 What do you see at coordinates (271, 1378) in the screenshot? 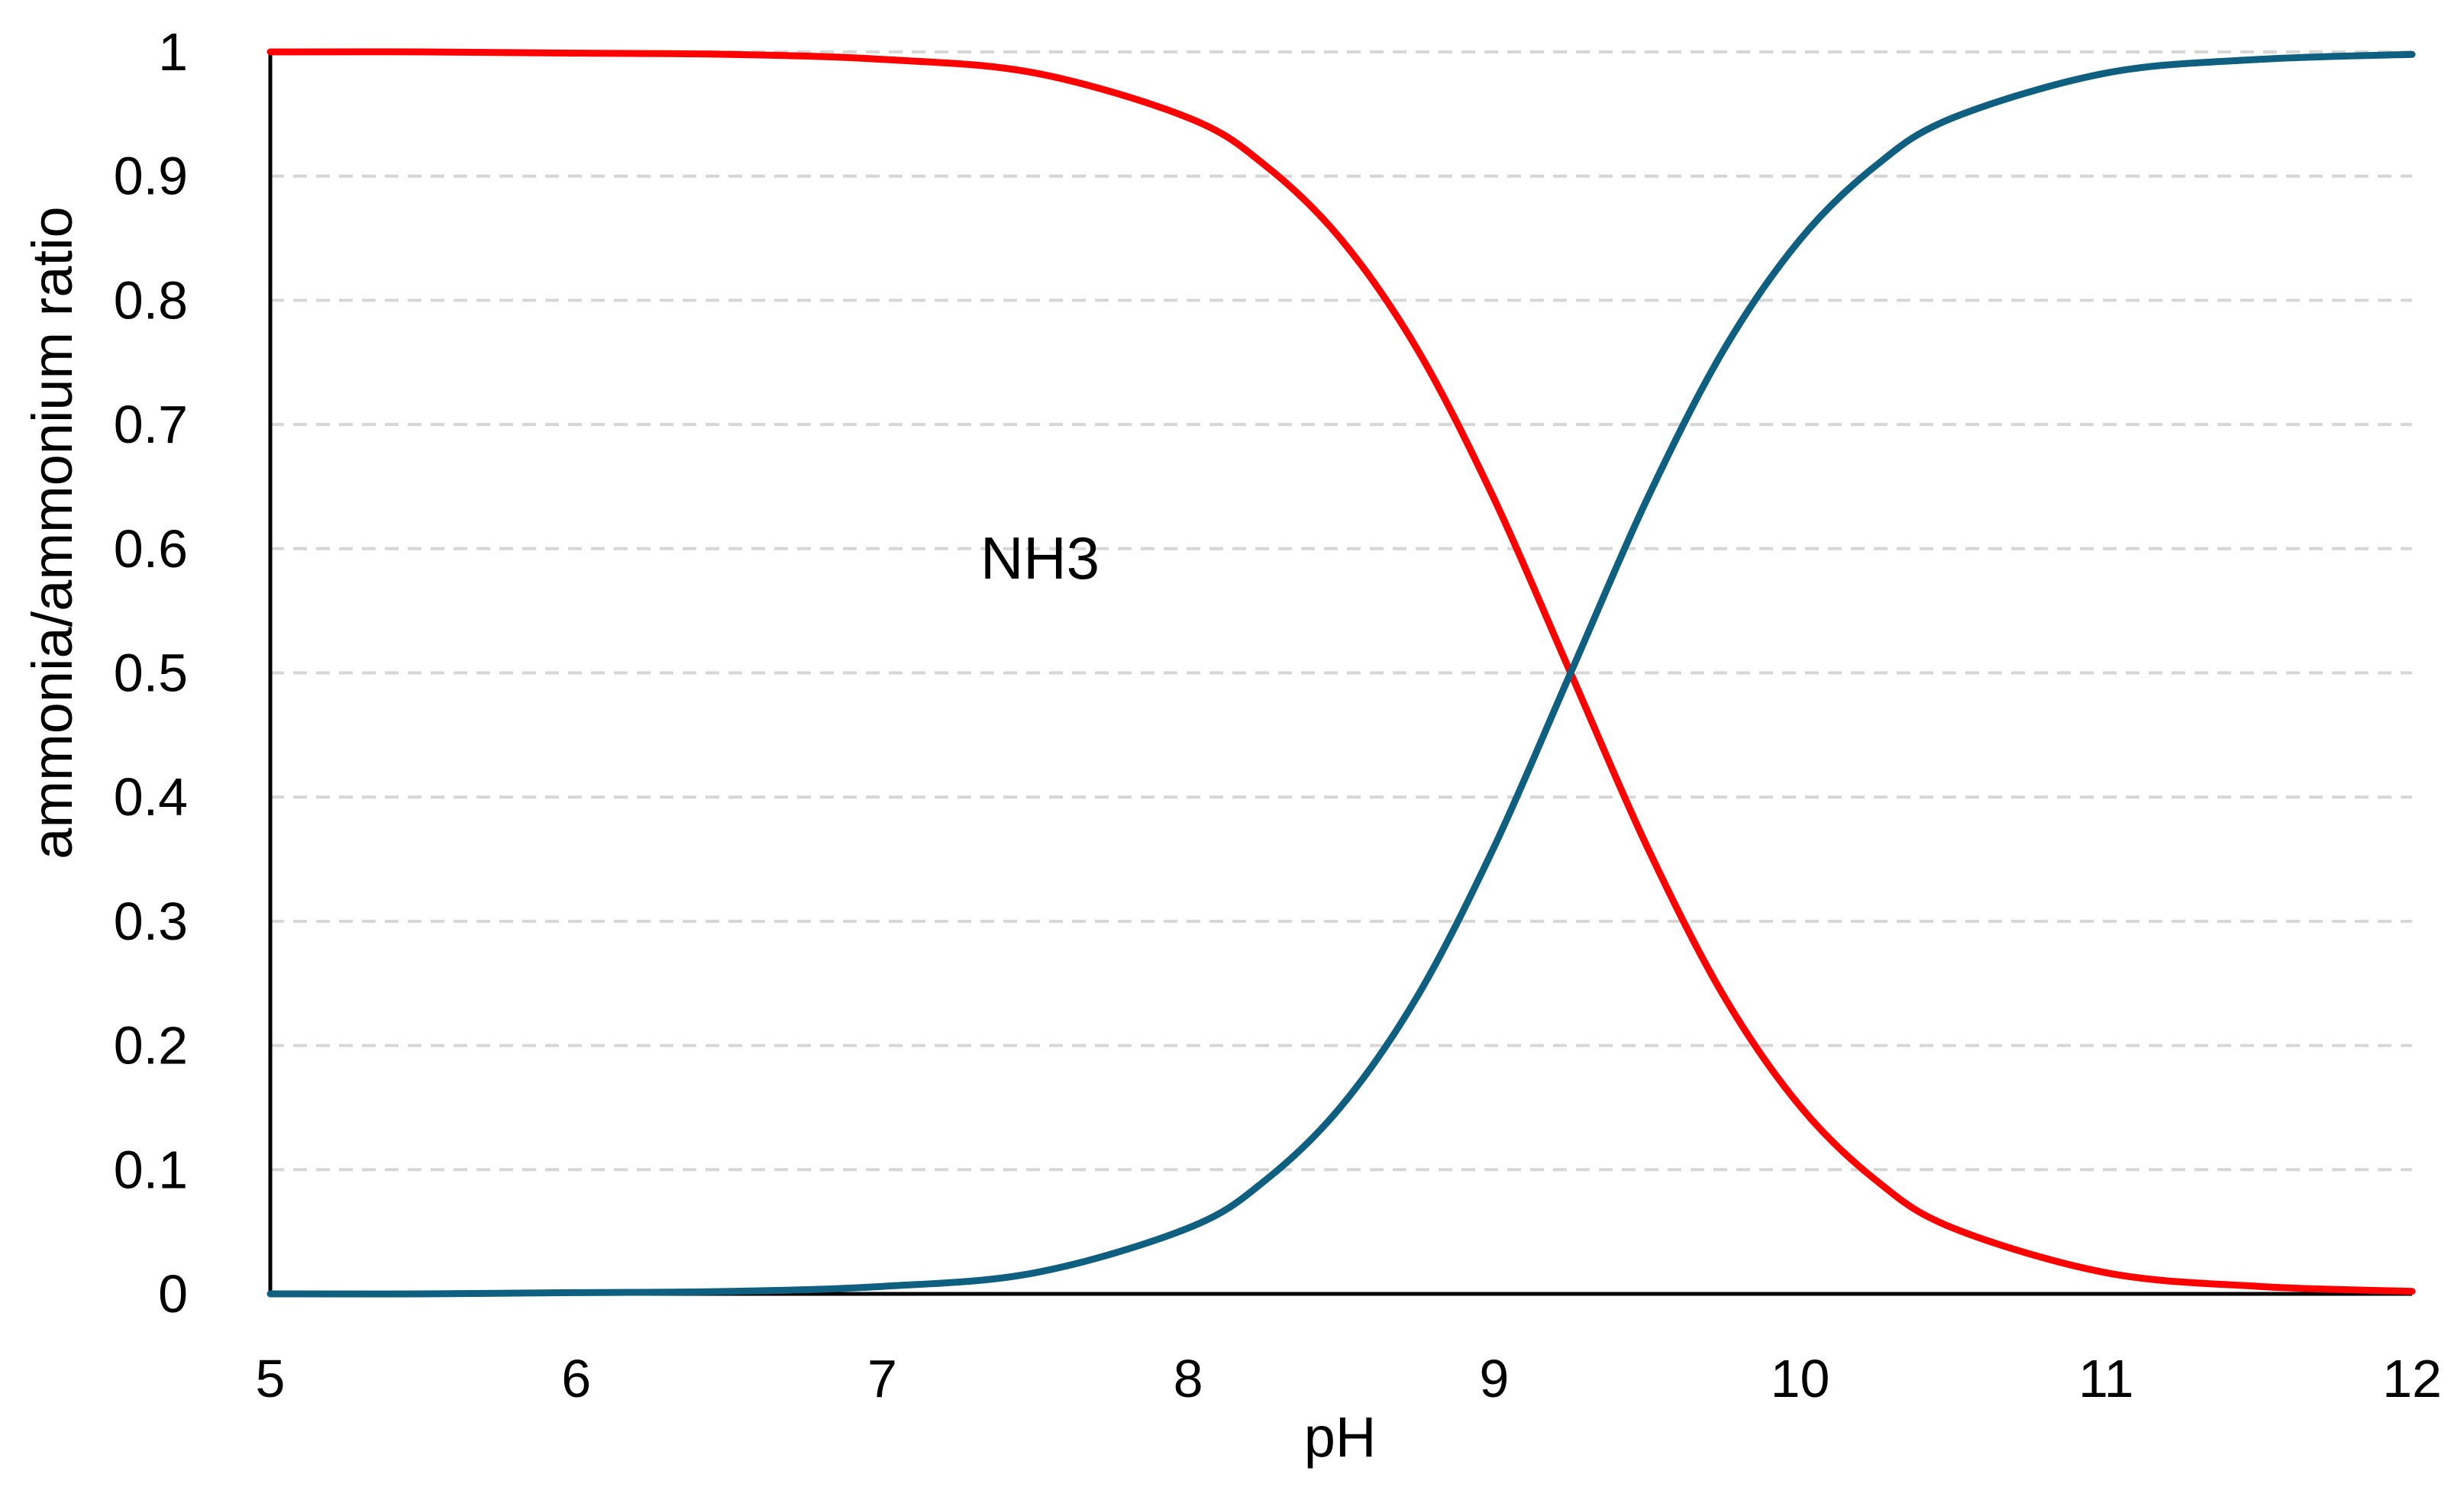
I see `x-tick-label: 5` at bounding box center [271, 1378].